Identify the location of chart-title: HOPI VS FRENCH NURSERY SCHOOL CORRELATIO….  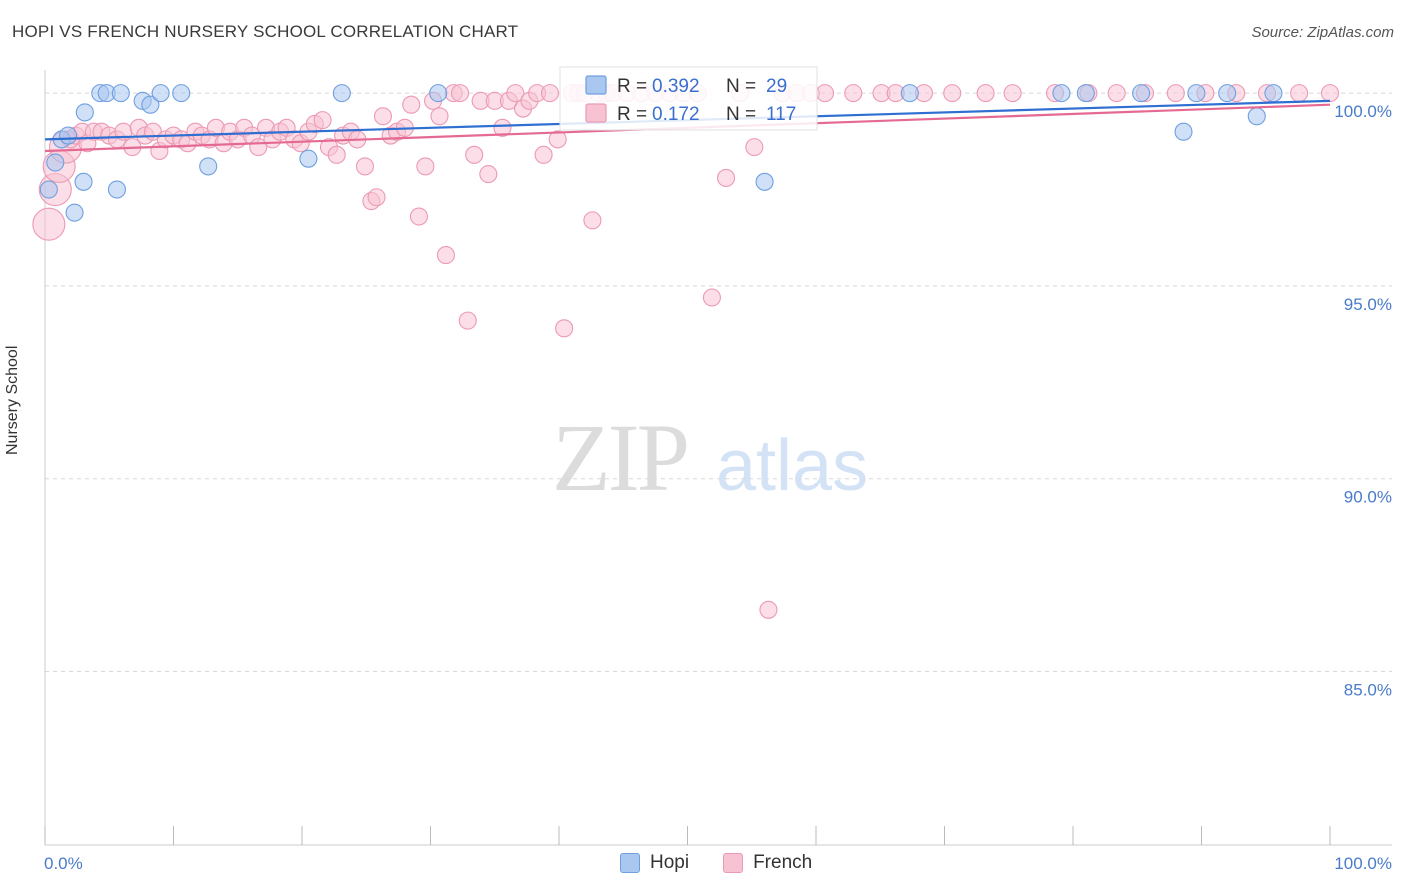
(265, 31).